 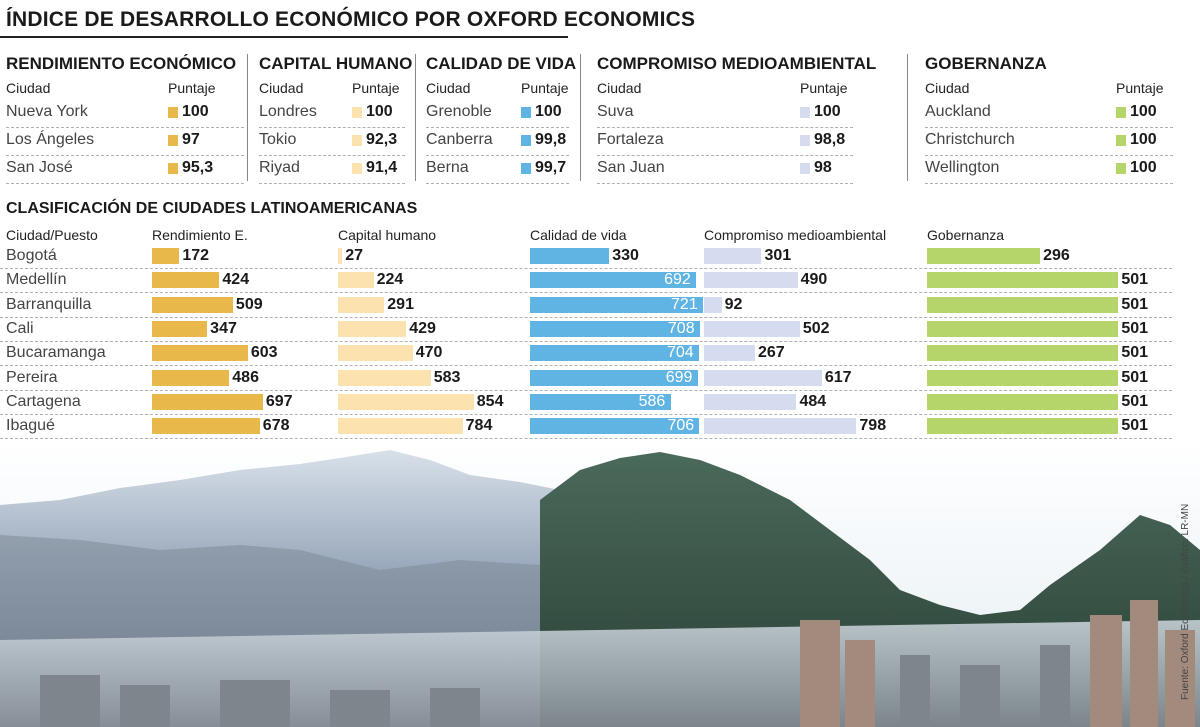 I want to click on city-row: Bucaramanga 603 470 704 267 501, so click(x=586, y=354).